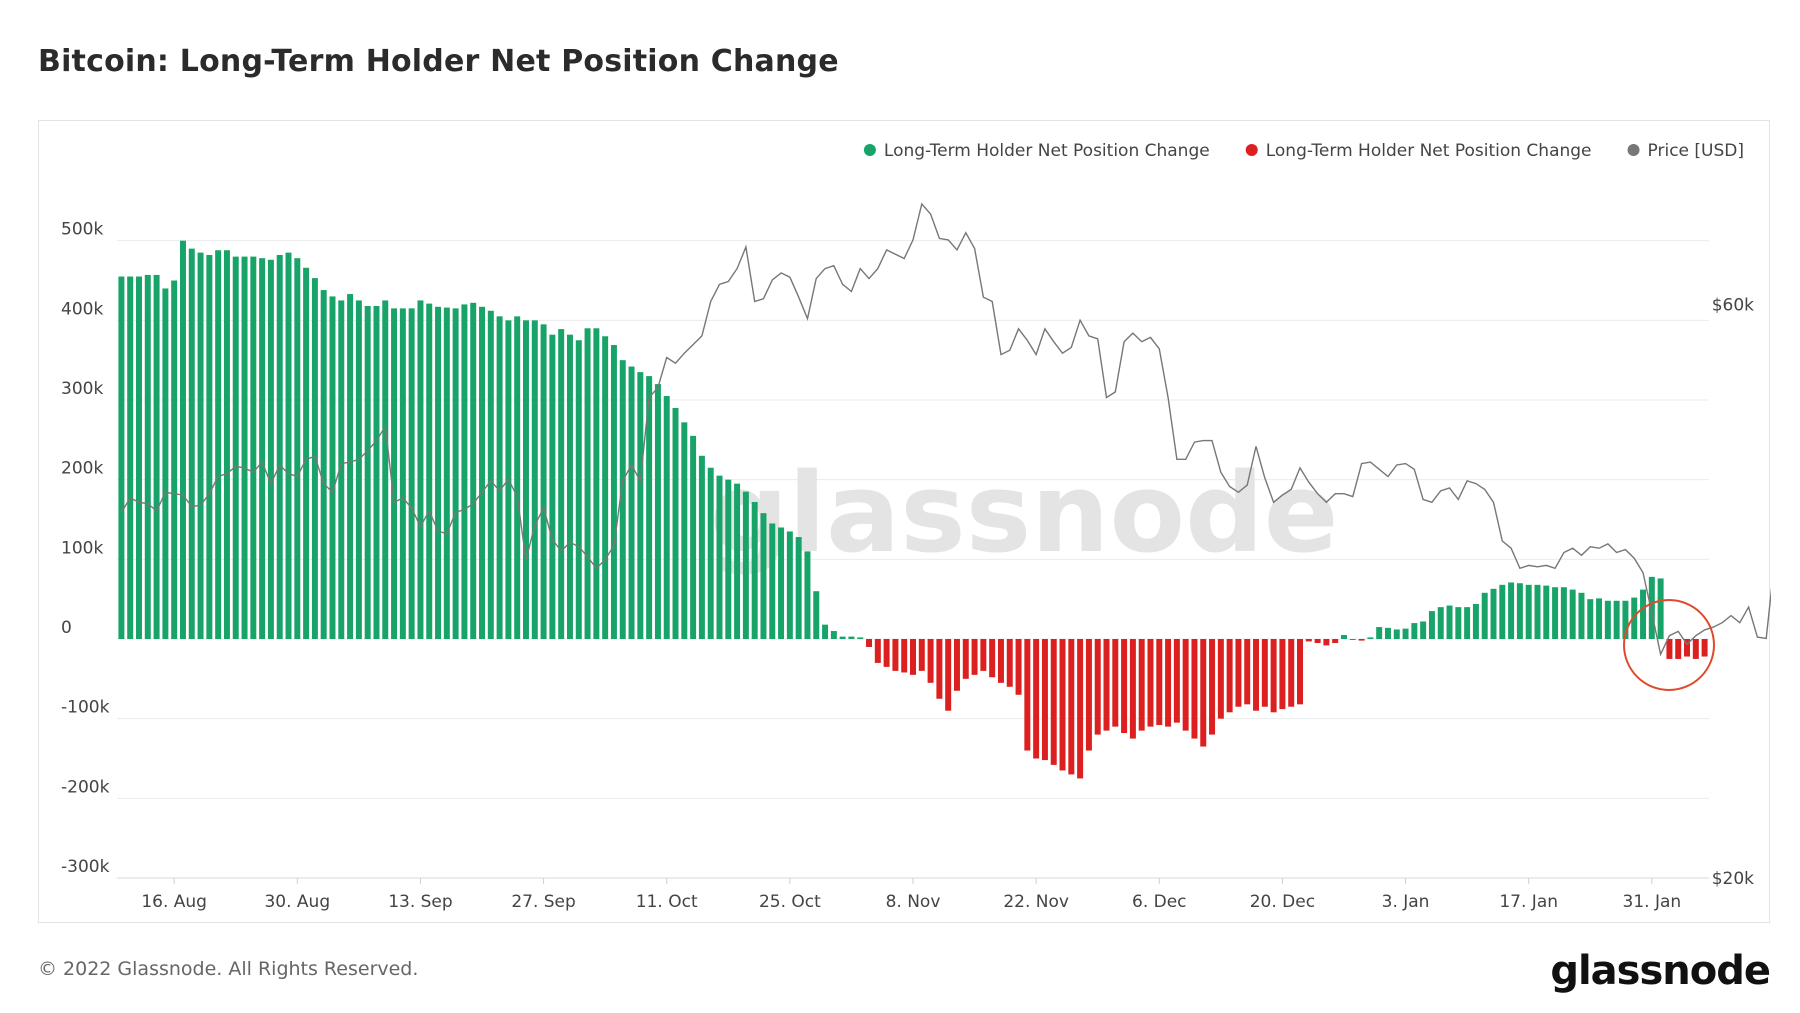 Image resolution: width=1800 pixels, height=1013 pixels. I want to click on legend-label: Price [USD], so click(1696, 151).